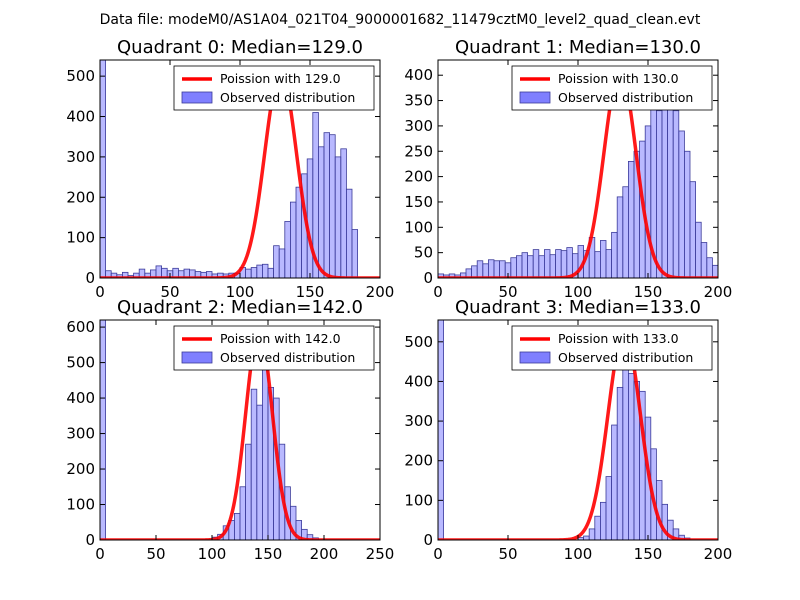  What do you see at coordinates (274, 348) in the screenshot?
I see `legend: Poission with 142.0 Observed distribution` at bounding box center [274, 348].